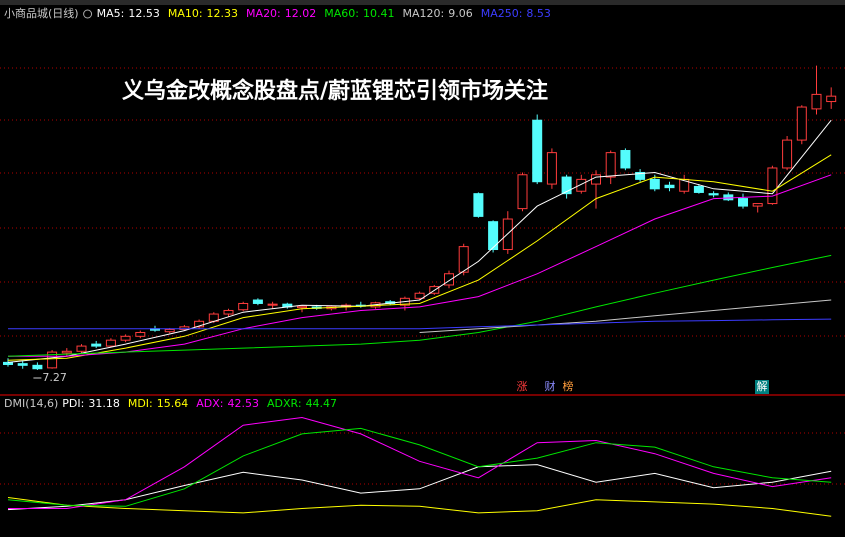 This screenshot has height=537, width=845. Describe the element at coordinates (173, 403) in the screenshot. I see `legend-value: 15.64` at that location.